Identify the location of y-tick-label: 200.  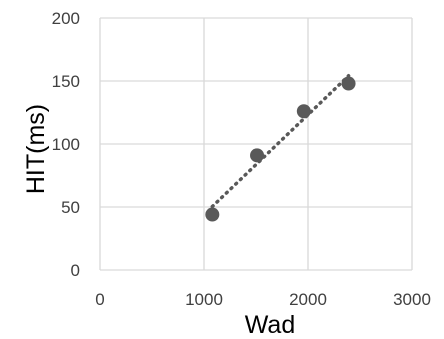
(66, 18).